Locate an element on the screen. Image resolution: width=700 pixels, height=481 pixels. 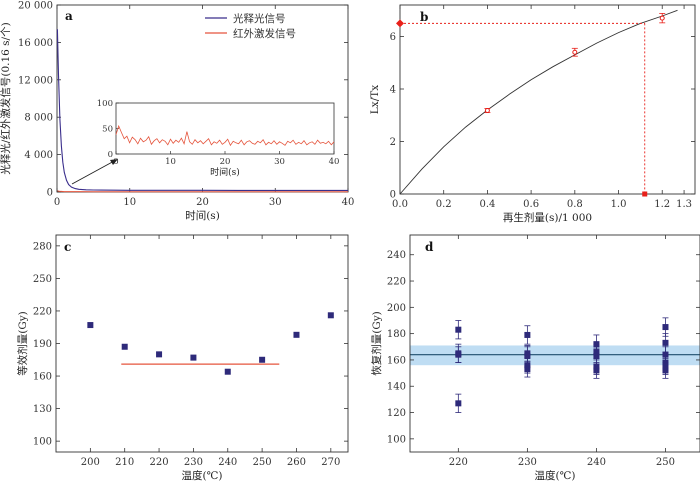
x-tick-label: 260 is located at coordinates (296, 462).